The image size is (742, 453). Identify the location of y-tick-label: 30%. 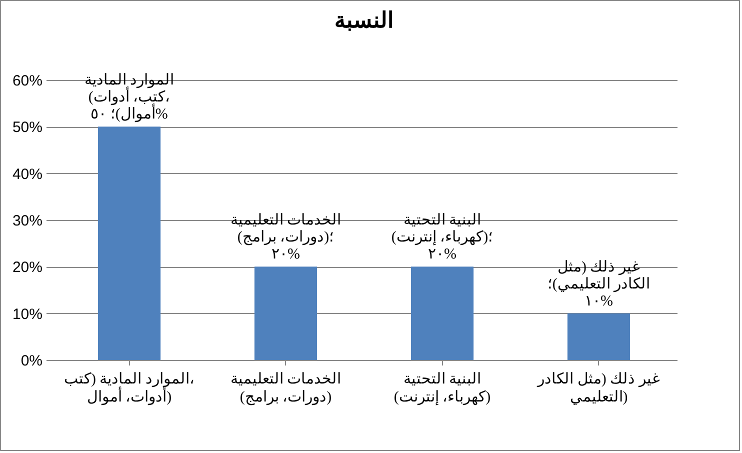
(27, 221).